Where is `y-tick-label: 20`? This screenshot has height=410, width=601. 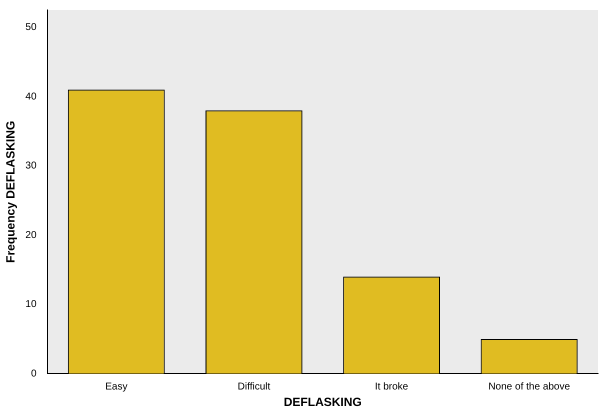 y-tick-label: 20 is located at coordinates (31, 235).